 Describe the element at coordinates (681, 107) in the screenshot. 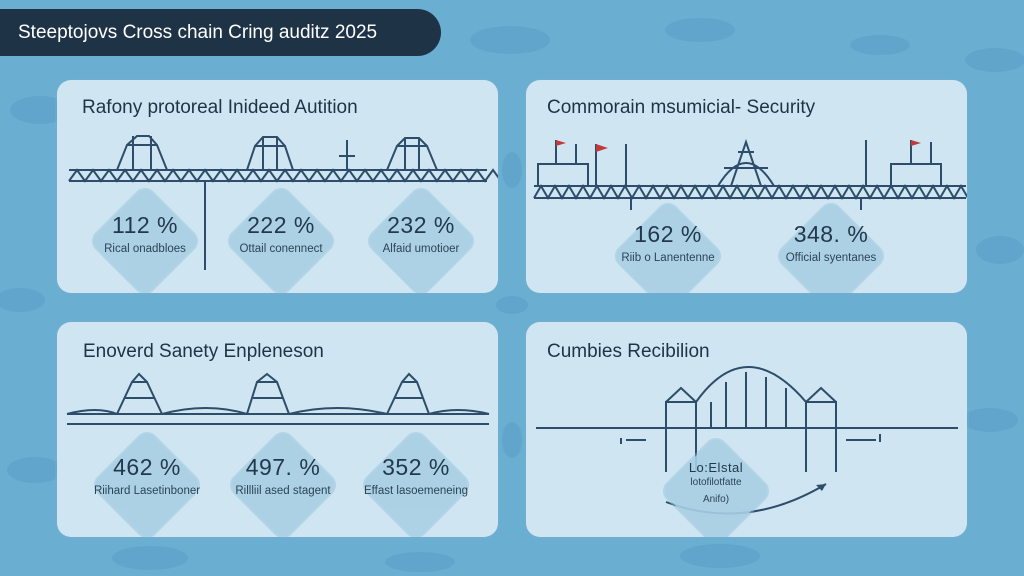

I see `panel-title: Commorain msumicial- Security` at that location.